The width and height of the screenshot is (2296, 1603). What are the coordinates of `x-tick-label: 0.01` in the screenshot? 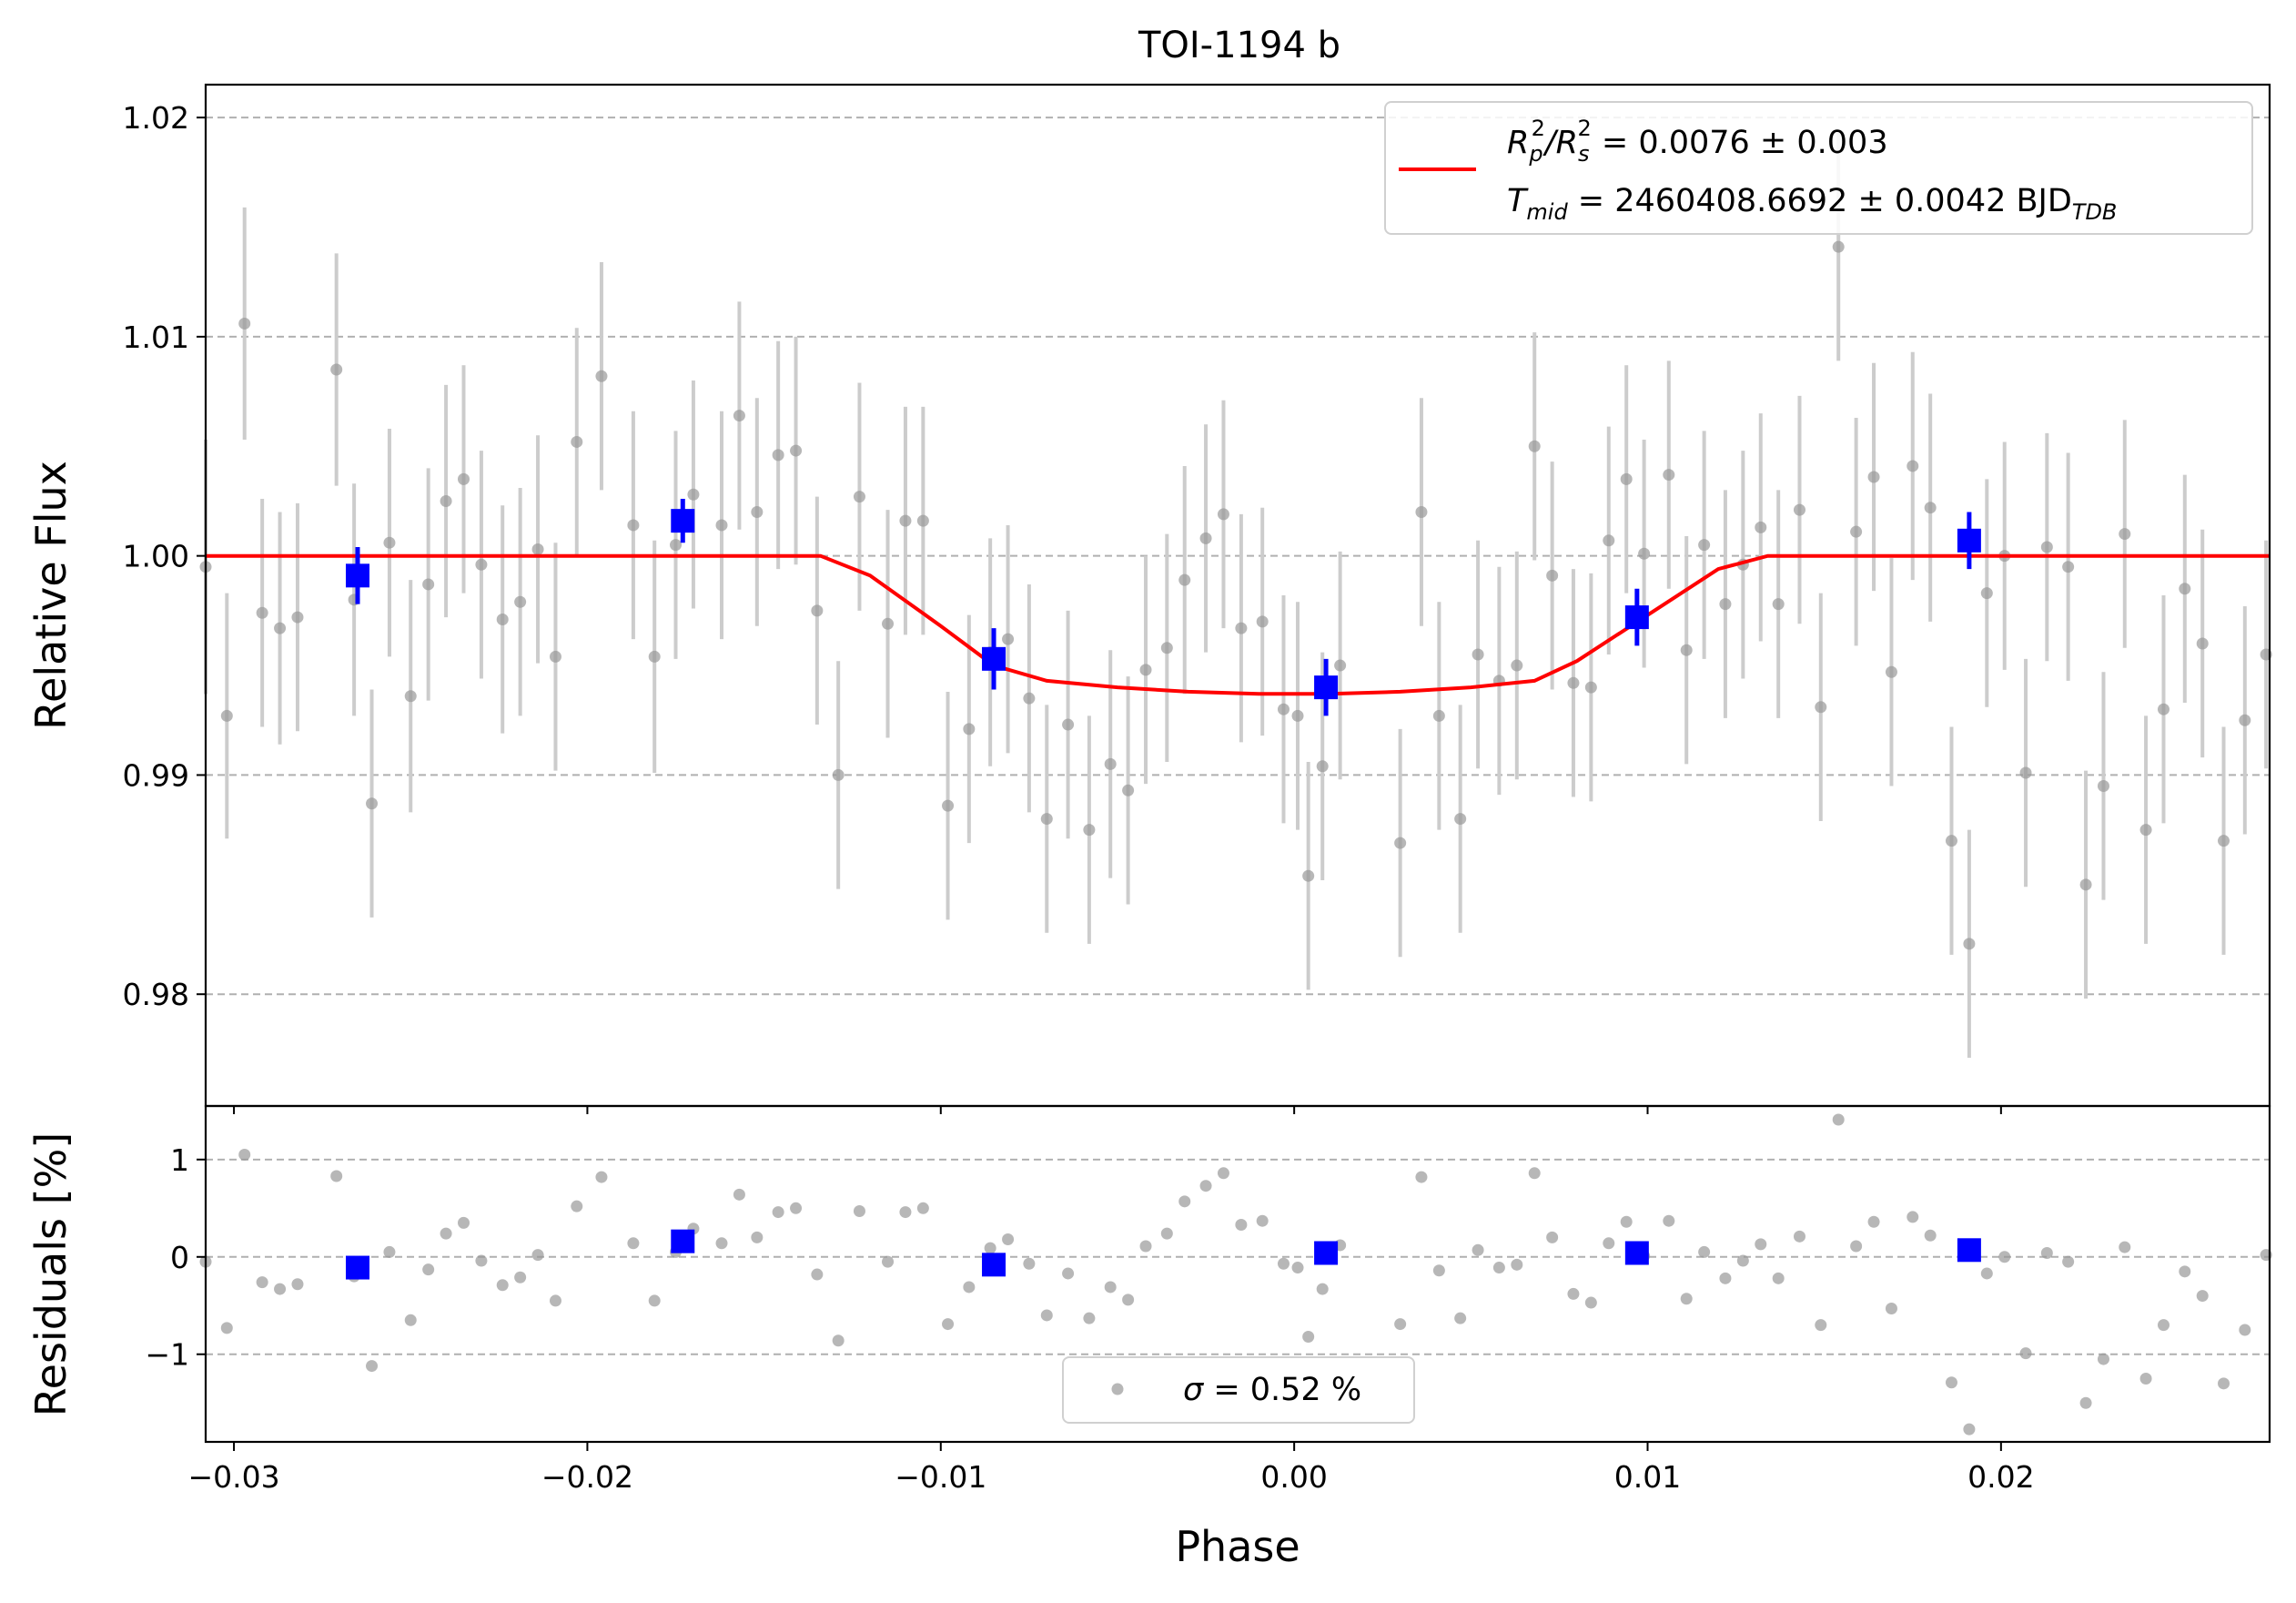 It's located at (1647, 1477).